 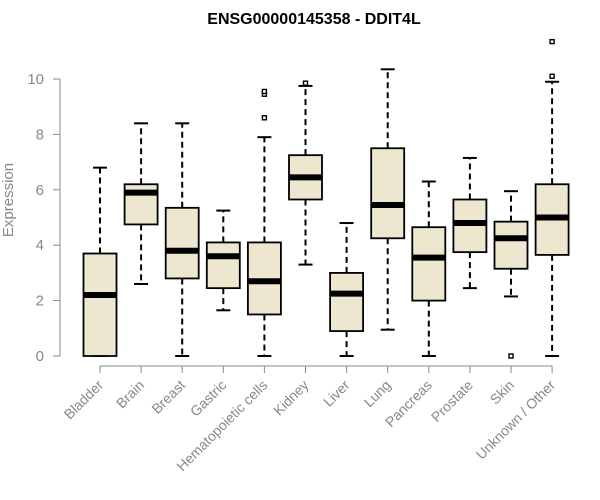 I want to click on x-tick-label: Breast, so click(x=168, y=397).